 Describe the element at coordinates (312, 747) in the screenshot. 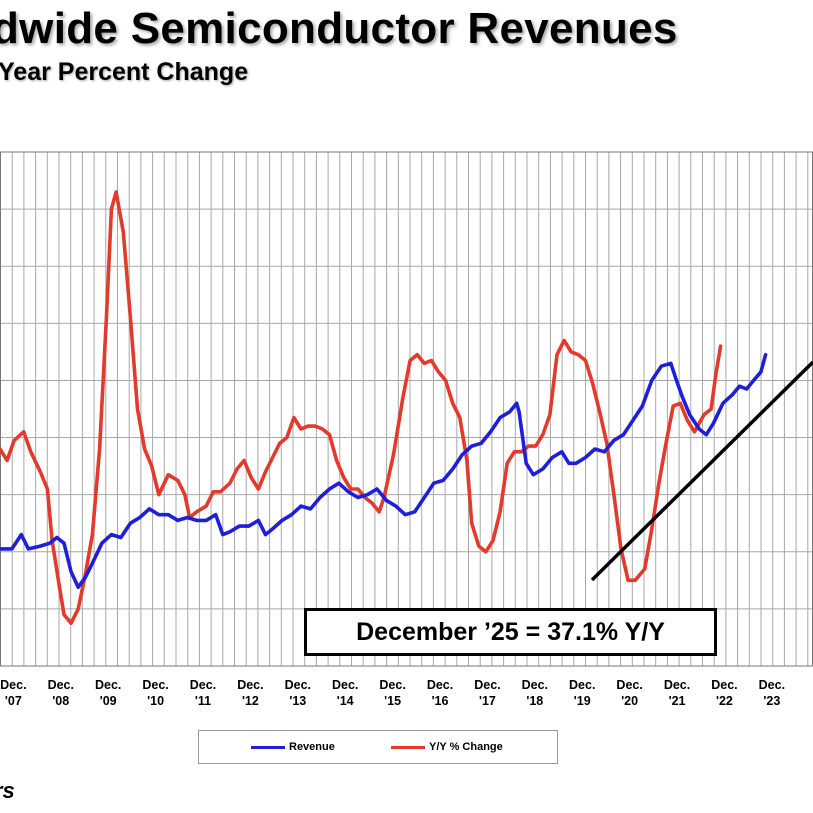

I see `legend-revenue-label: Revenue` at that location.